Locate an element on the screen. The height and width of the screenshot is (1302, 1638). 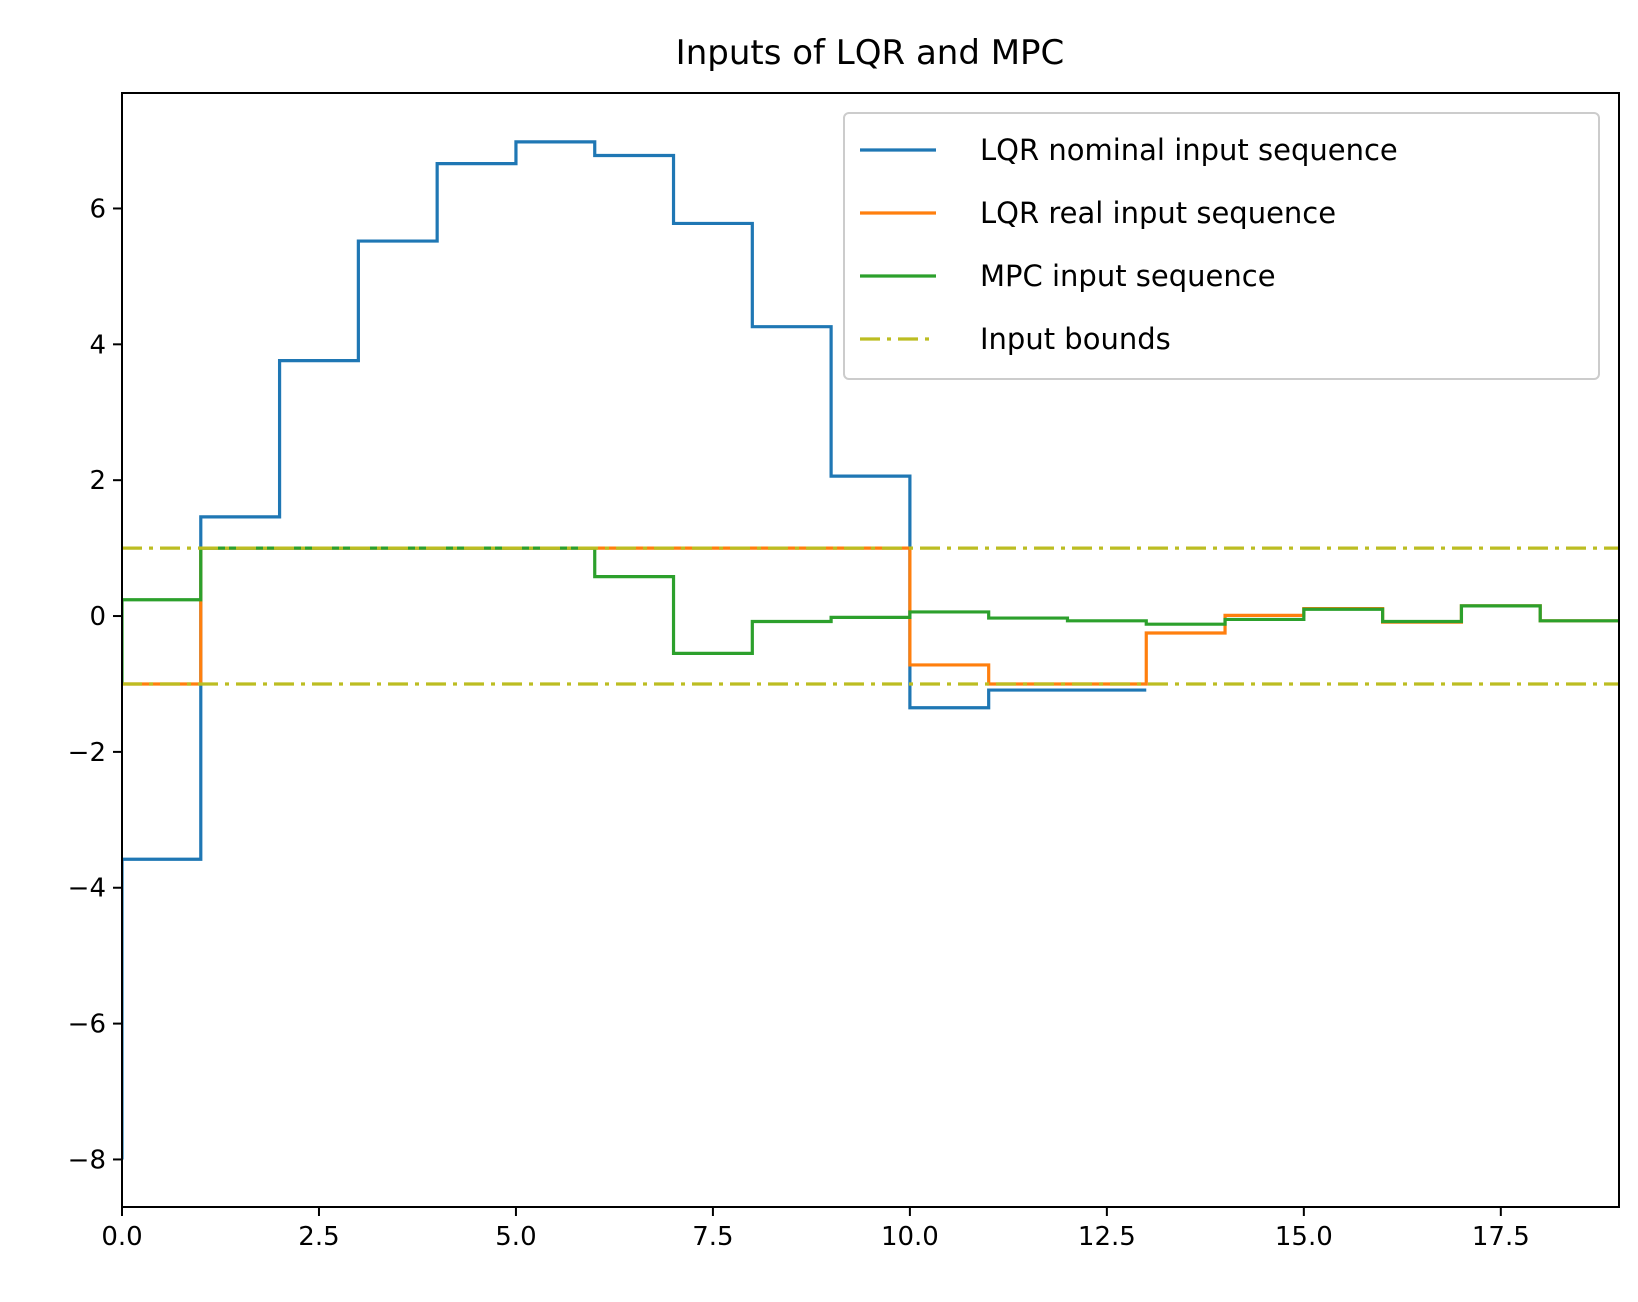
y-tick-label: 2 is located at coordinates (97, 481).